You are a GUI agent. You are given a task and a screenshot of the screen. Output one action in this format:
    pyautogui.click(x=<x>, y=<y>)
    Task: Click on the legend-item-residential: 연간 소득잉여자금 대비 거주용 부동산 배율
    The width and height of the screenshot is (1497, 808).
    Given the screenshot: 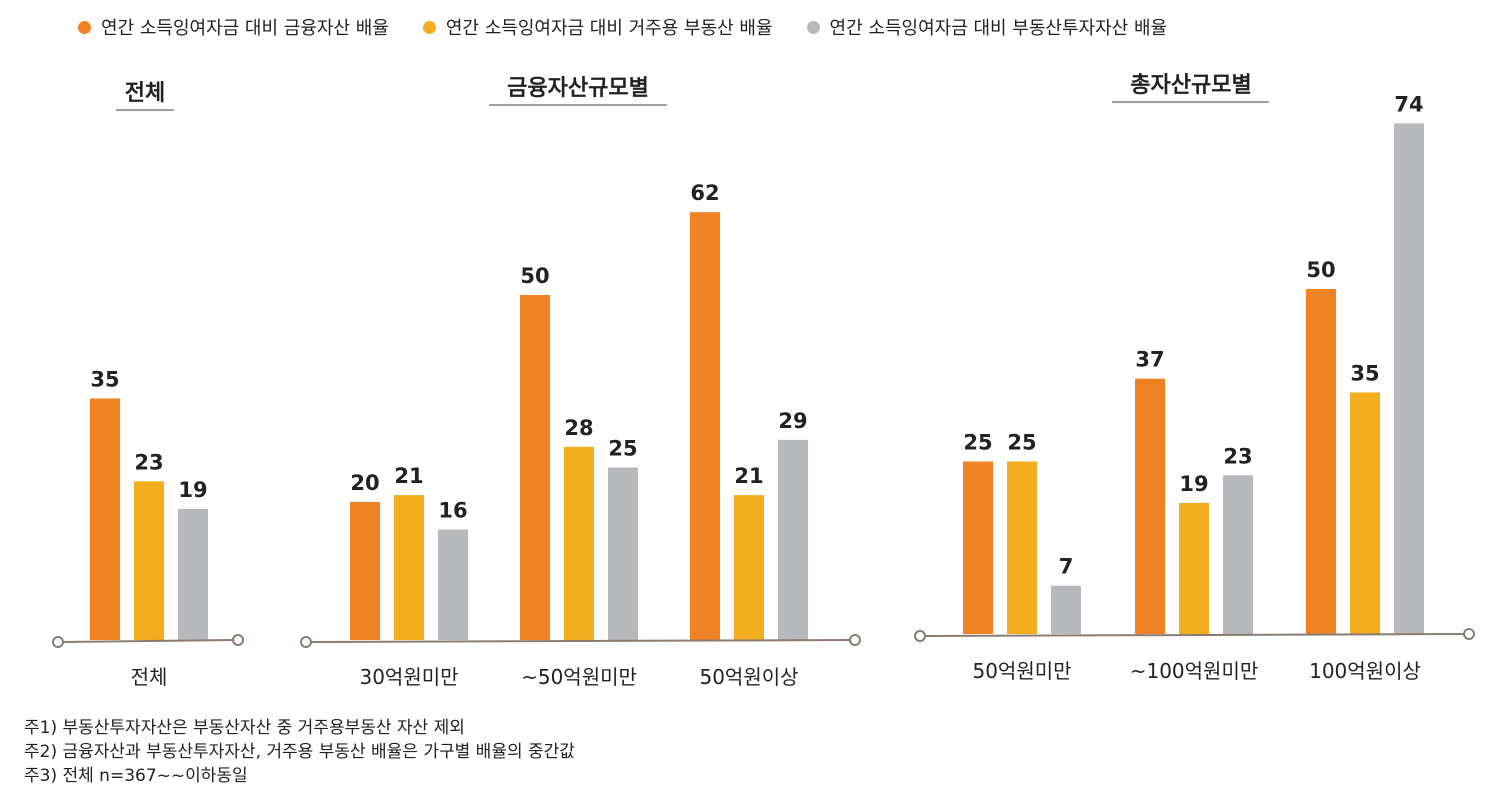 What is the action you would take?
    pyautogui.click(x=597, y=27)
    